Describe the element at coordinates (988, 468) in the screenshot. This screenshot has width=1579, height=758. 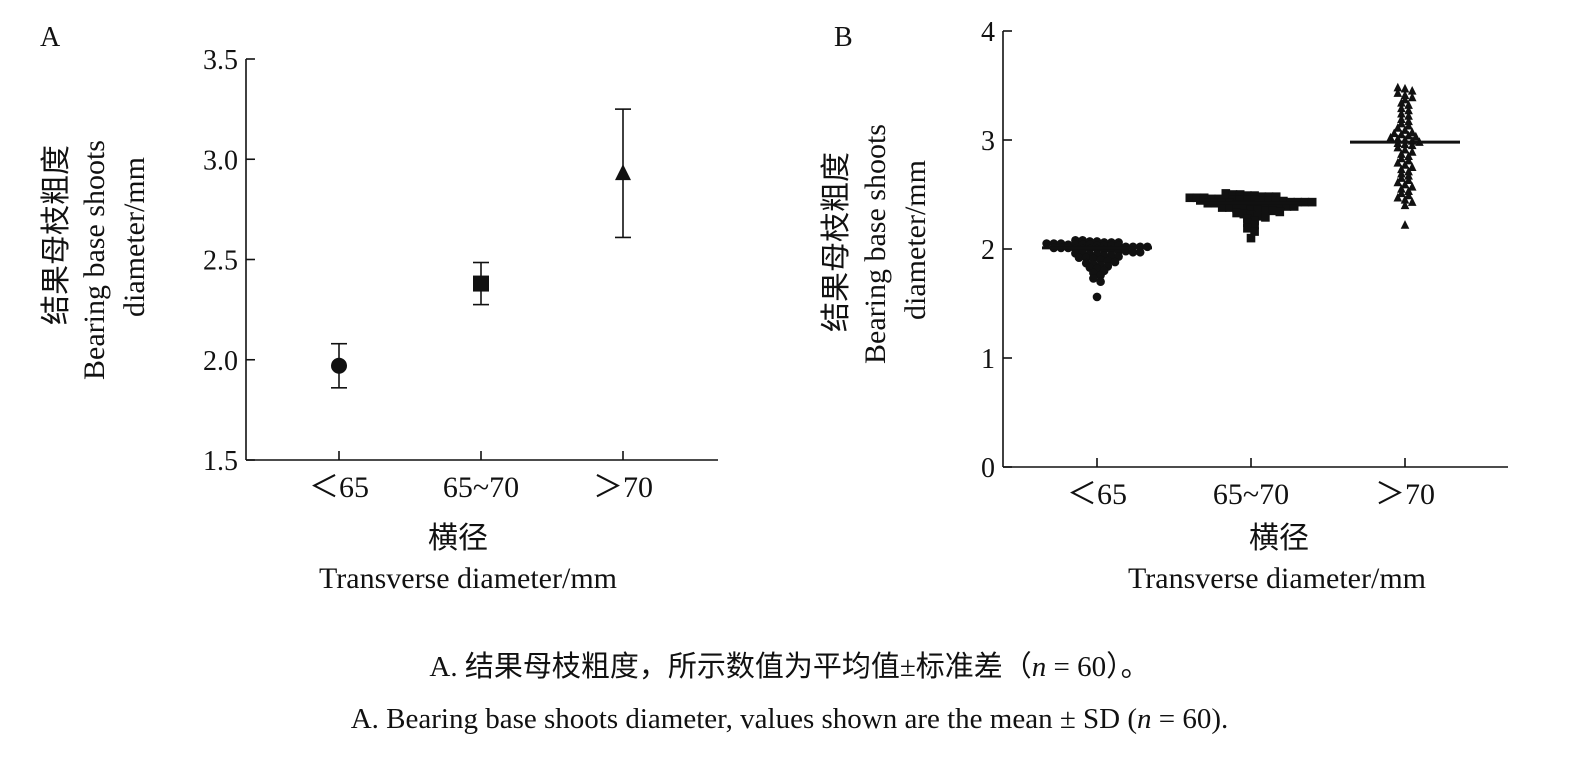
I see `y-tick-label: 0` at that location.